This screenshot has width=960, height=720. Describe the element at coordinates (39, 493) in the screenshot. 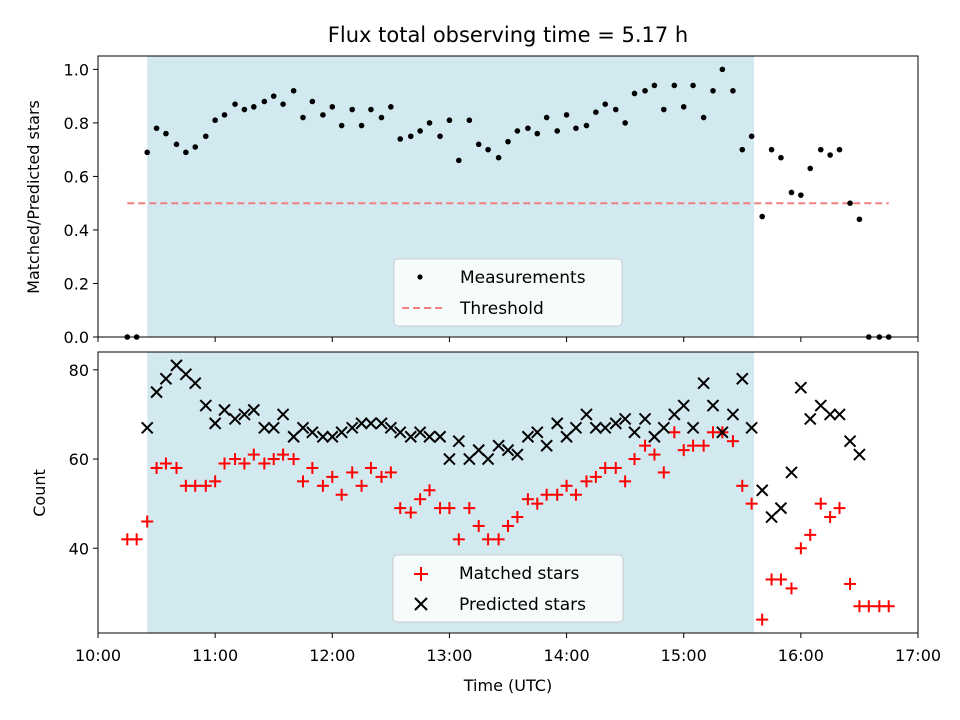

I see `bottom-y-axis-label: Count` at that location.